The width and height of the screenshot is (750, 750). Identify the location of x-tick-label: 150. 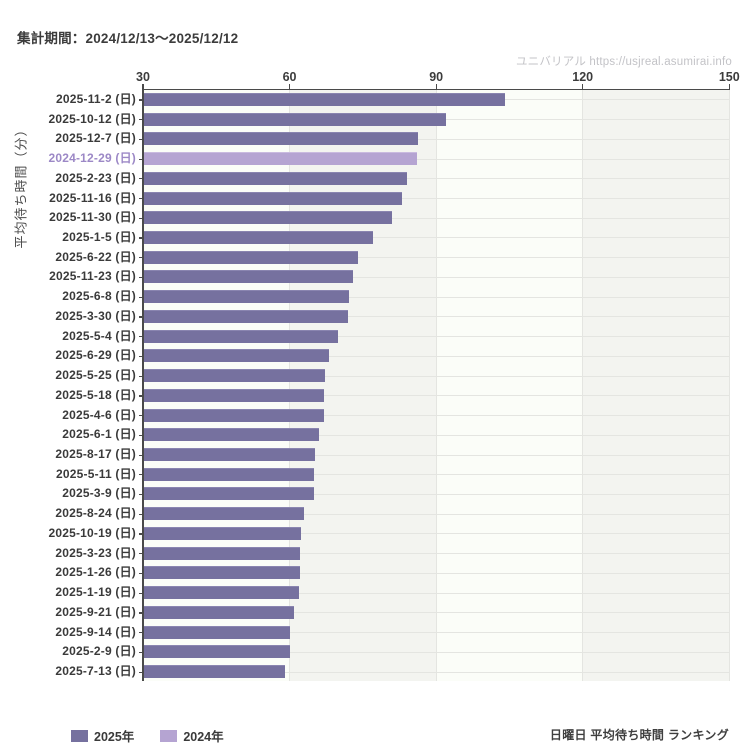
(729, 76).